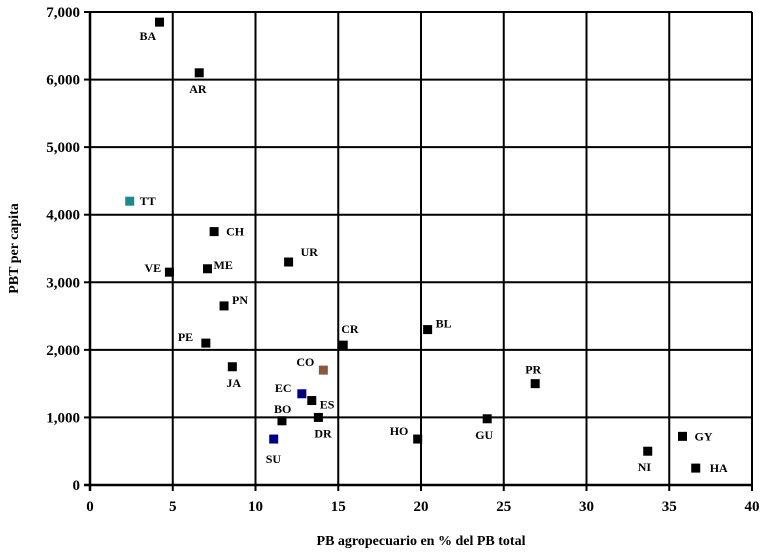 The width and height of the screenshot is (767, 553). I want to click on x-tick-label: 40, so click(752, 507).